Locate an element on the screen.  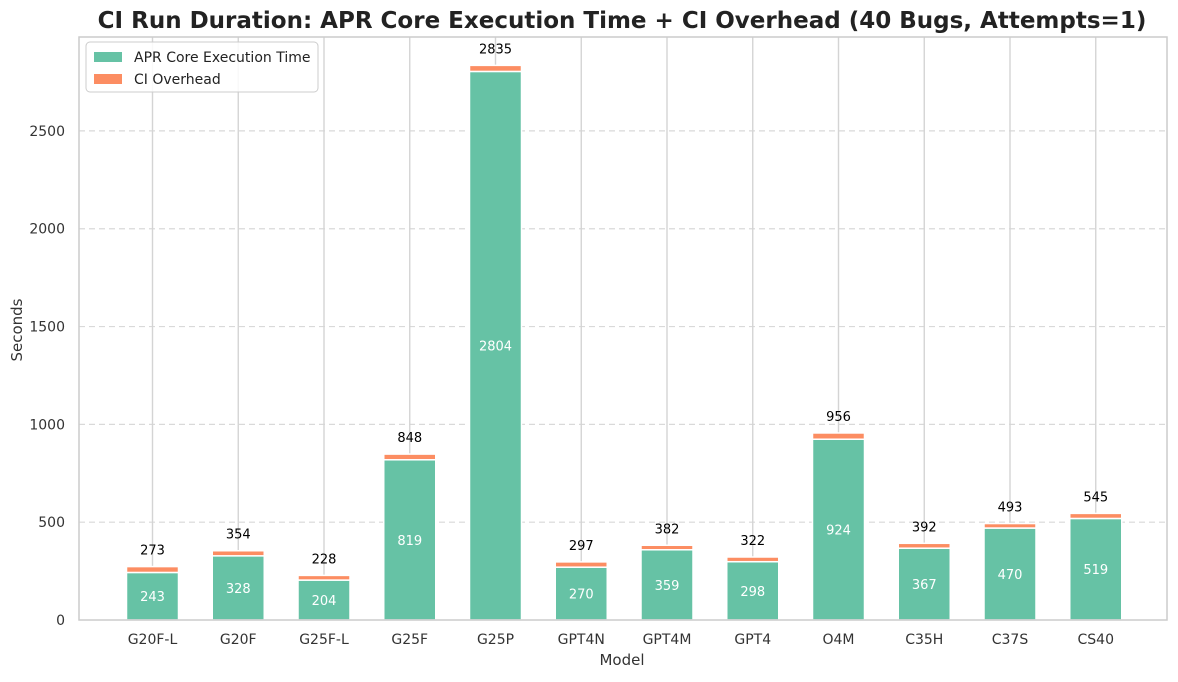
bar-total-label: 297 is located at coordinates (581, 546).